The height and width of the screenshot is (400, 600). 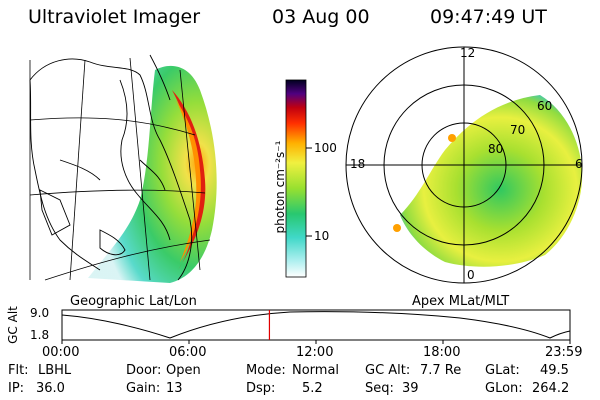 I want to click on altitude-xtick: 18:00, so click(x=442, y=352).